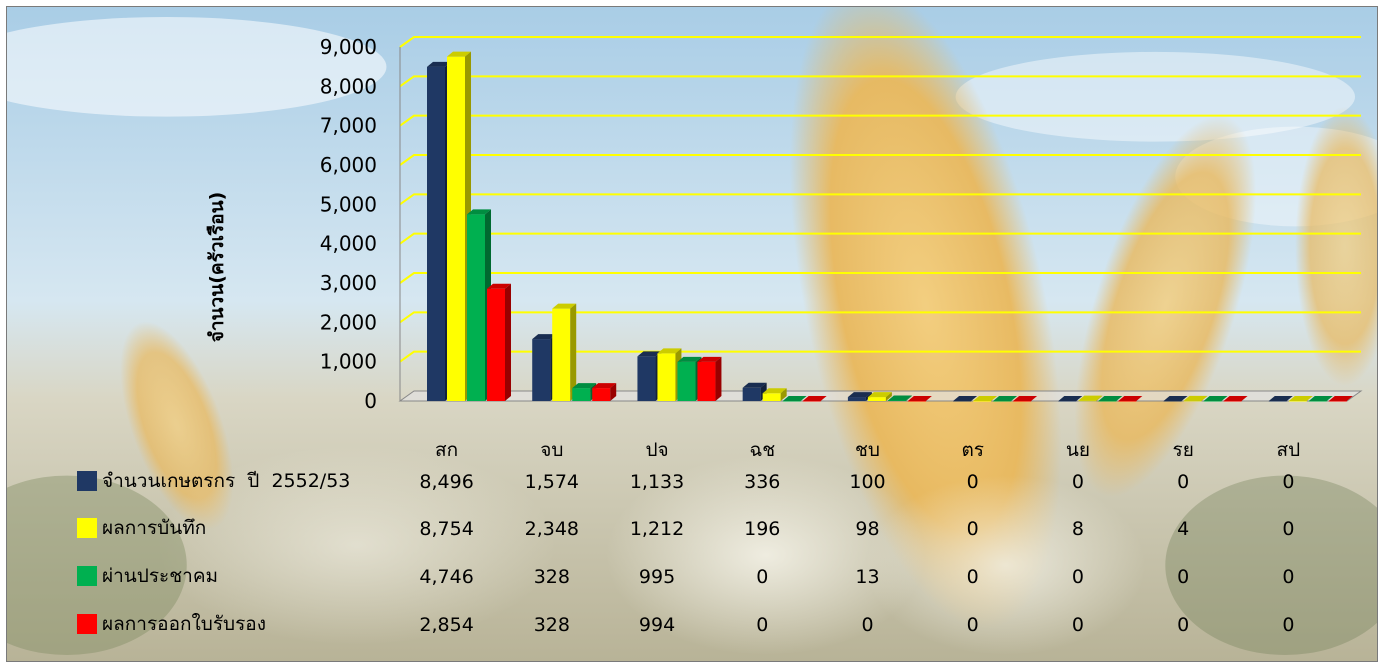  What do you see at coordinates (1183, 529) in the screenshot?
I see `table-cell: 4` at bounding box center [1183, 529].